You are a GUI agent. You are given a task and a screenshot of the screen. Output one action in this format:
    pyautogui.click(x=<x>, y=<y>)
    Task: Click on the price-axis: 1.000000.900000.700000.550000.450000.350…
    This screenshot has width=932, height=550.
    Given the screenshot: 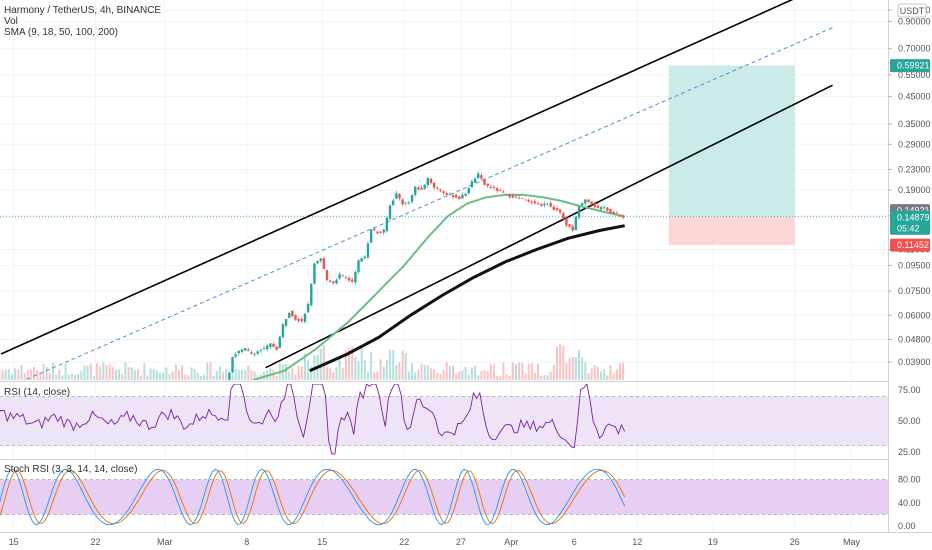 What is the action you would take?
    pyautogui.click(x=909, y=266)
    